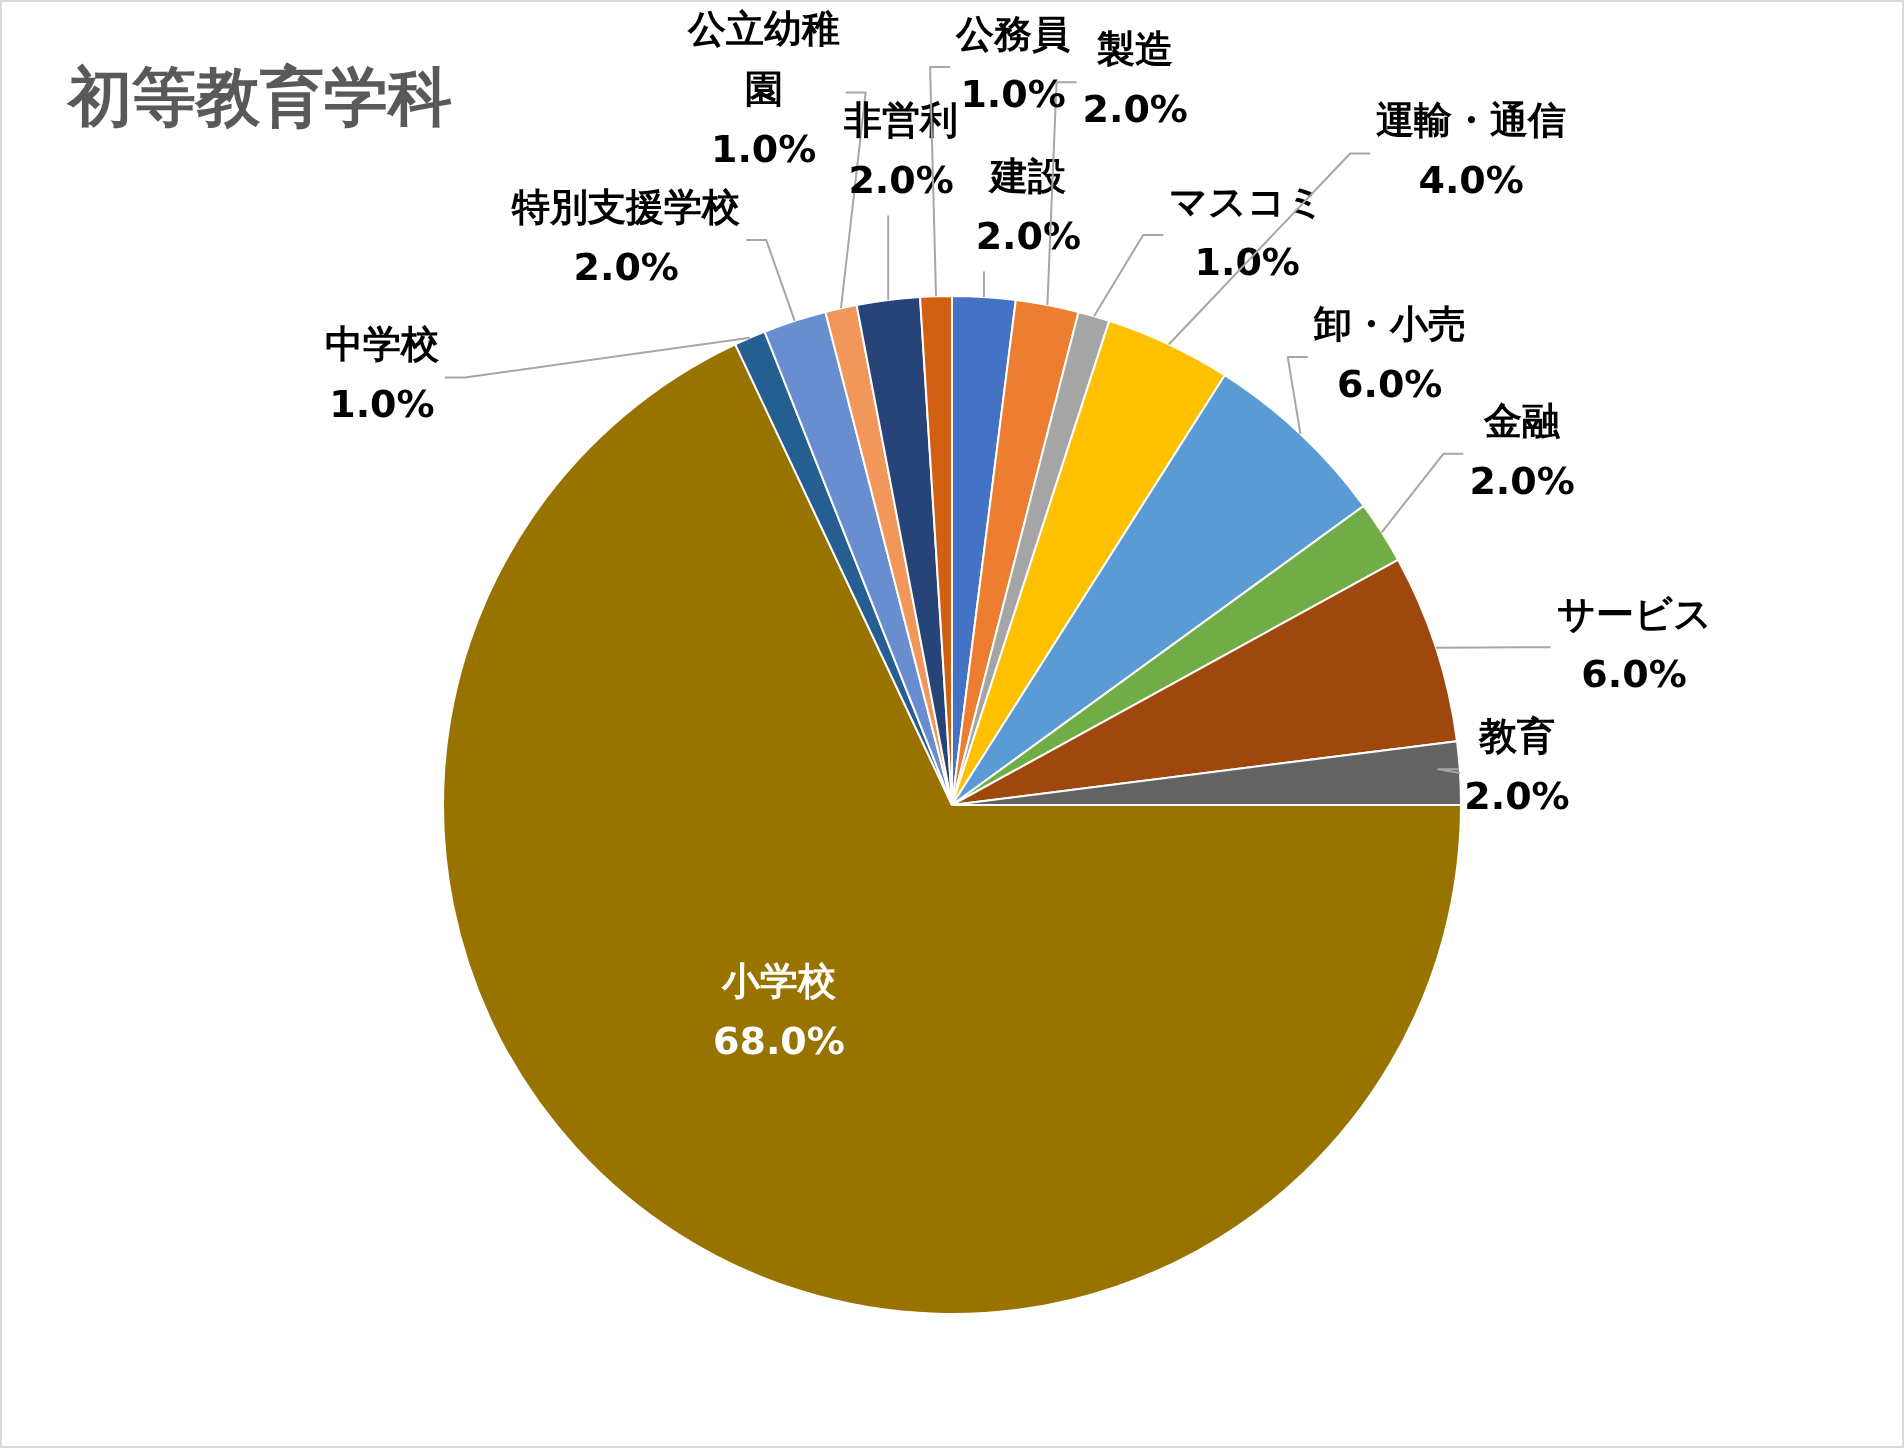 The height and width of the screenshot is (1448, 1904). Describe the element at coordinates (779, 1040) in the screenshot. I see `data-label: 68.0%` at that location.